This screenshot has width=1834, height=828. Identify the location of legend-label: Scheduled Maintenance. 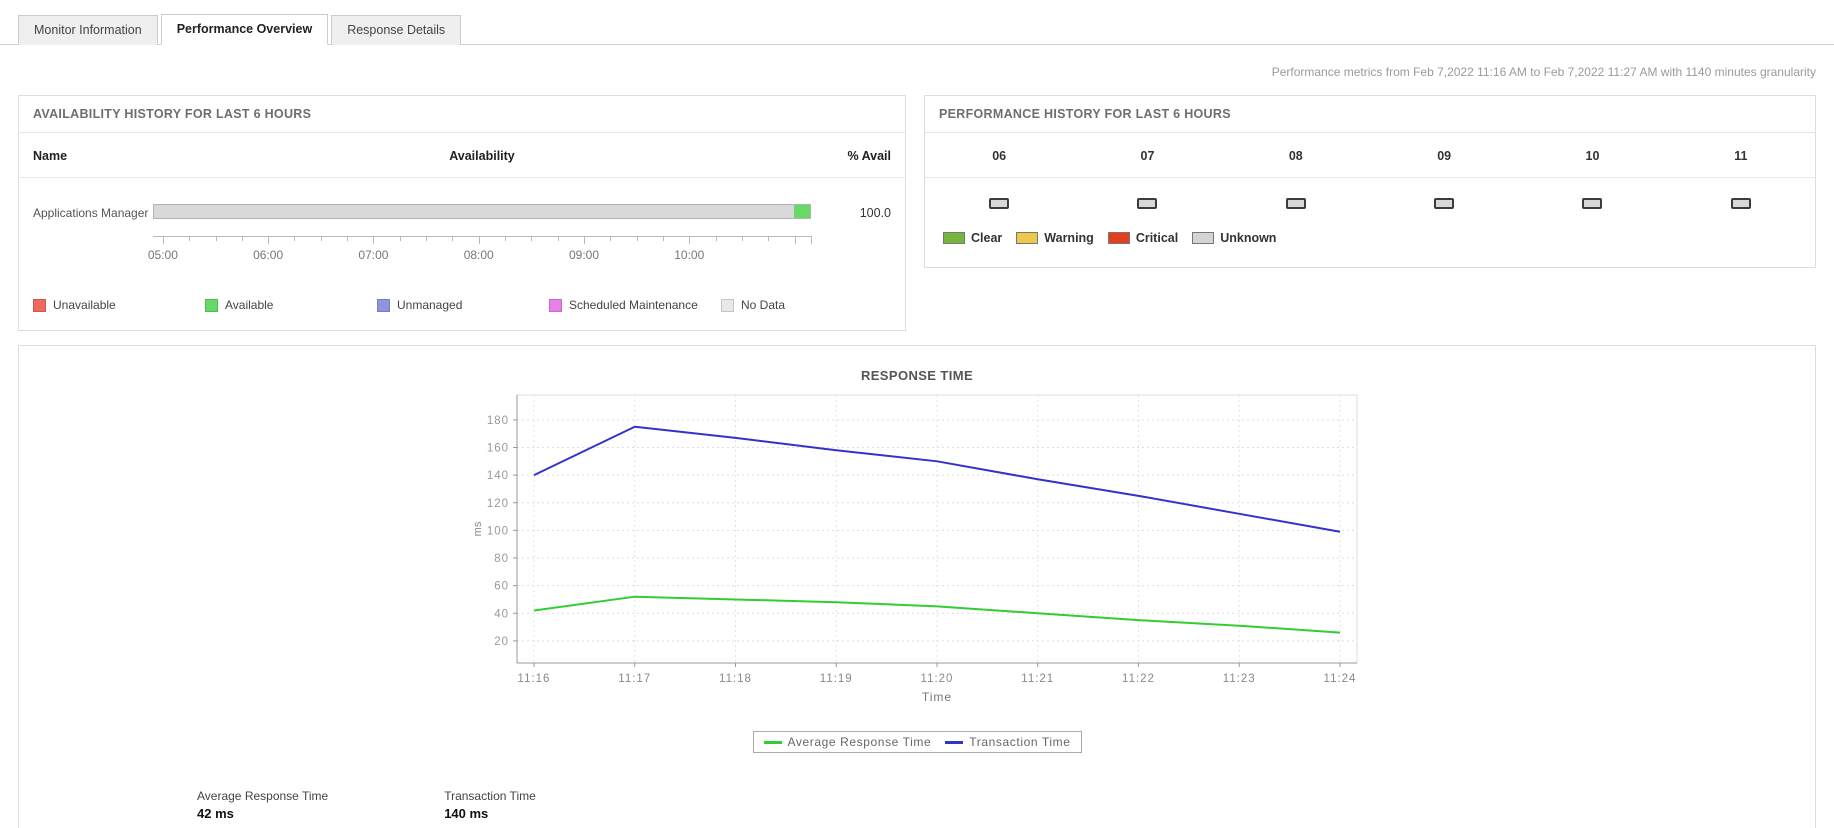
(633, 305).